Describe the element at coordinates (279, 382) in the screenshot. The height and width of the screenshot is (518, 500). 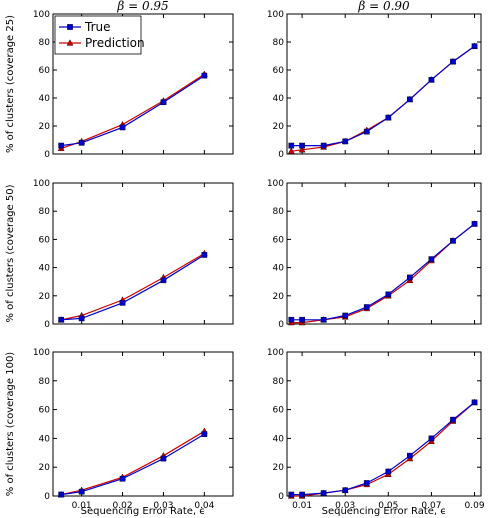
I see `panel-6-ytick-label: 80` at that location.